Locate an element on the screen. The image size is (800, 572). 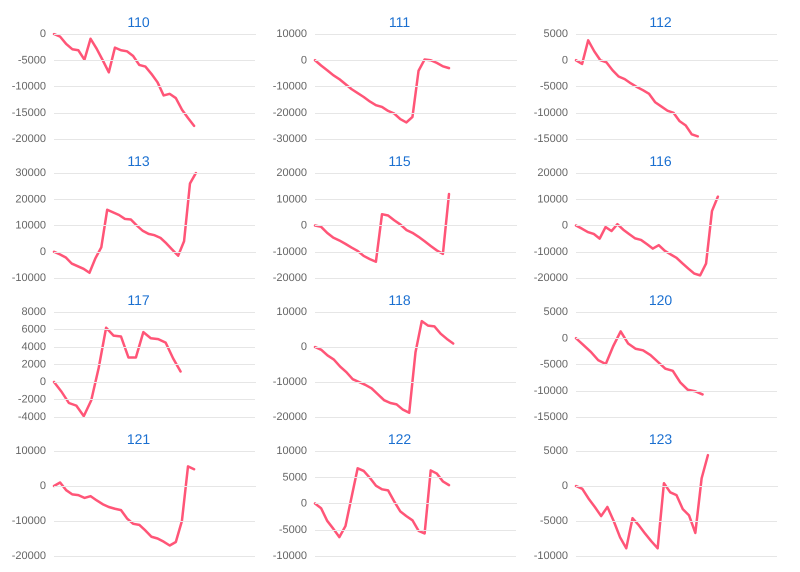
chart-title: 115 is located at coordinates (399, 161).